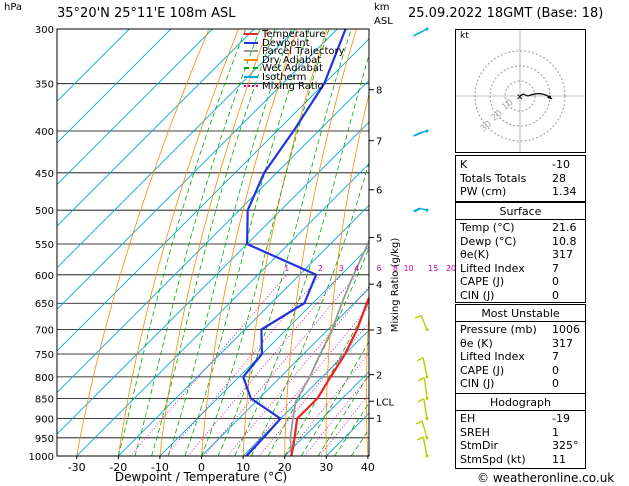  I want to click on section-title: Hodograph, so click(520, 402).